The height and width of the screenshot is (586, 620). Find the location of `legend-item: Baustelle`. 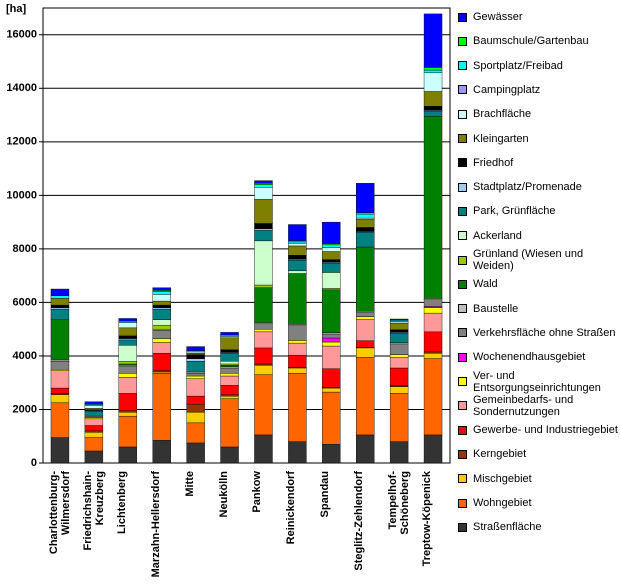

legend-item: Baustelle is located at coordinates (488, 309).